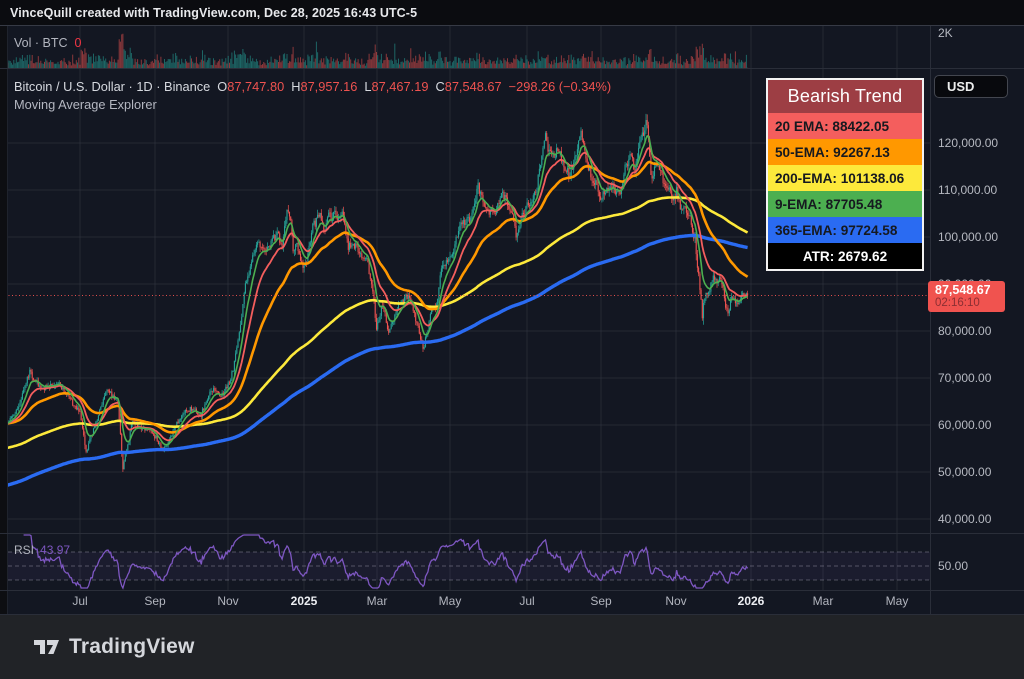 The height and width of the screenshot is (679, 1024). I want to click on time-axis-year-label: 2026, so click(751, 601).